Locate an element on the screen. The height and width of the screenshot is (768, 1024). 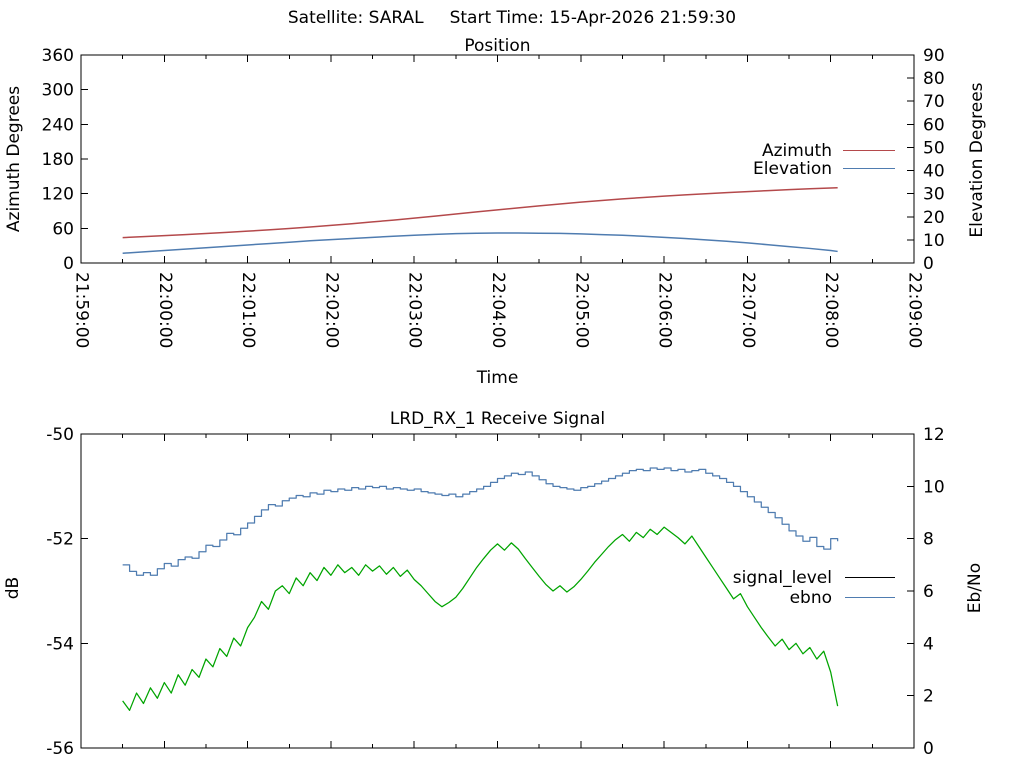
x-tick-label: 22:09:00 is located at coordinates (915, 310).